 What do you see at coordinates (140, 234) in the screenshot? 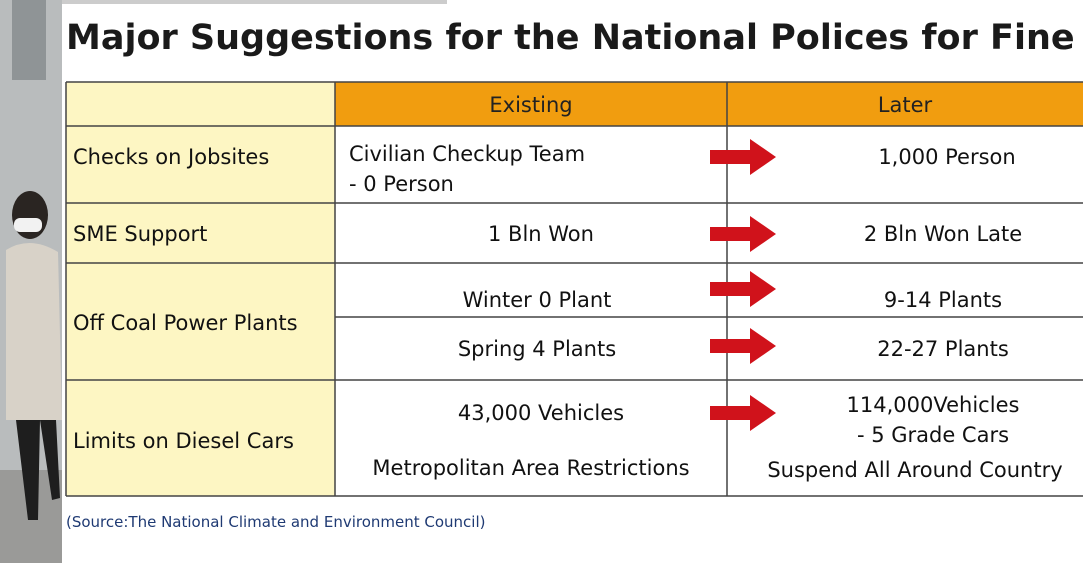
I see `row-label: SME Support` at bounding box center [140, 234].